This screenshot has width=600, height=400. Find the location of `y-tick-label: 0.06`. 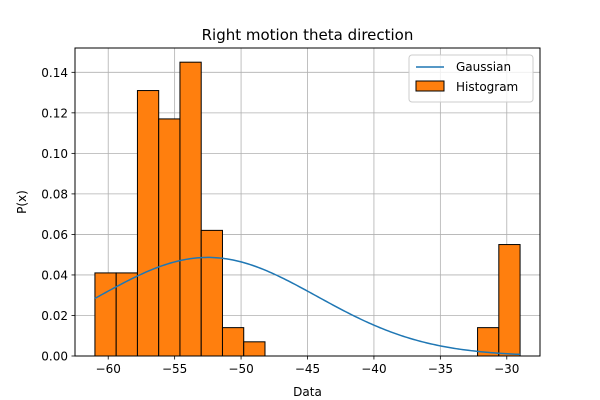

y-tick-label: 0.06 is located at coordinates (54, 235).